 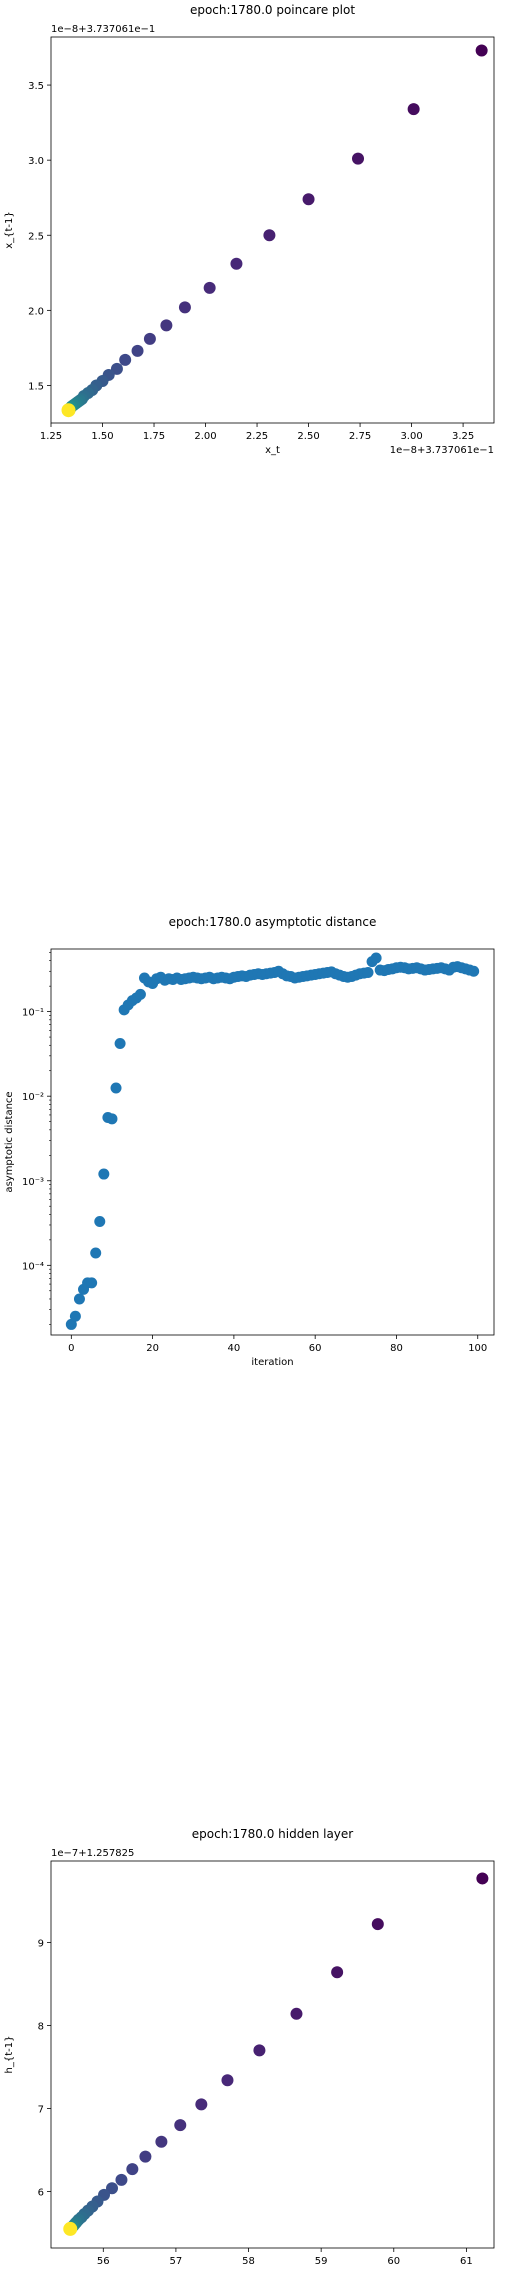 What do you see at coordinates (9, 2055) in the screenshot?
I see `y-axis-label: h_{t-1}` at bounding box center [9, 2055].